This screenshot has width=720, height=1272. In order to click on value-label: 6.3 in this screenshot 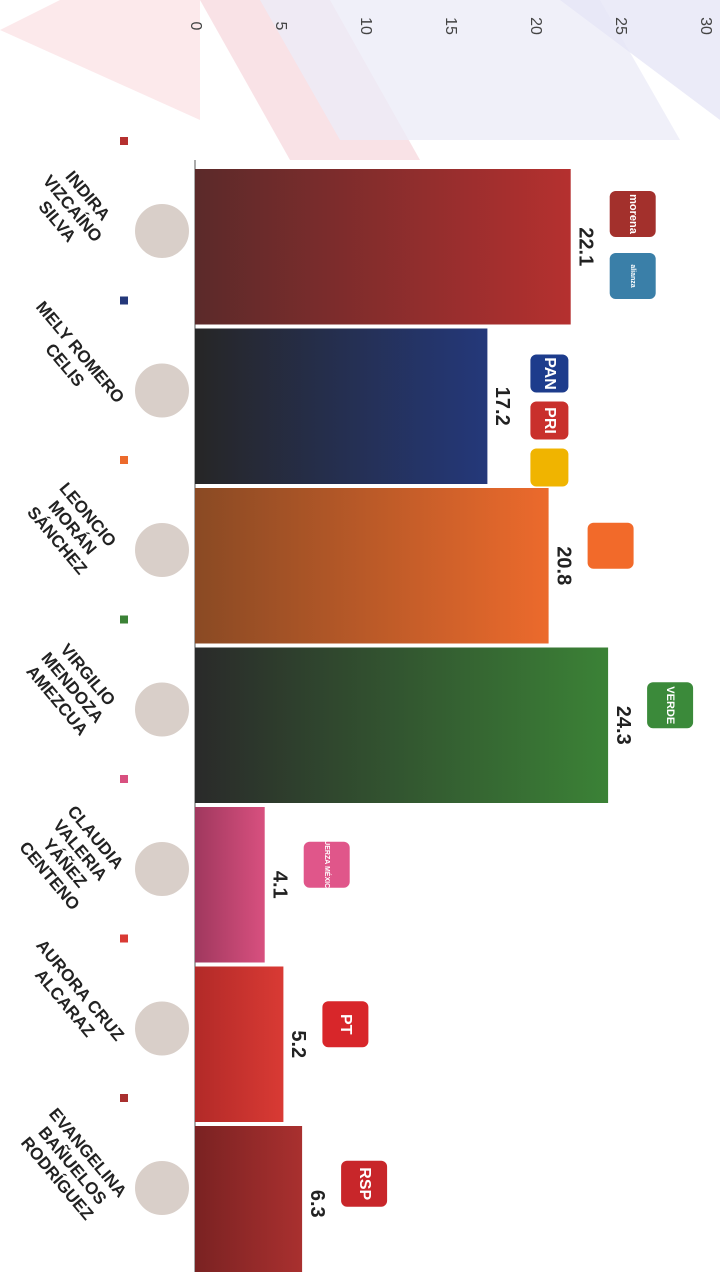, I will do `click(317, 1204)`.